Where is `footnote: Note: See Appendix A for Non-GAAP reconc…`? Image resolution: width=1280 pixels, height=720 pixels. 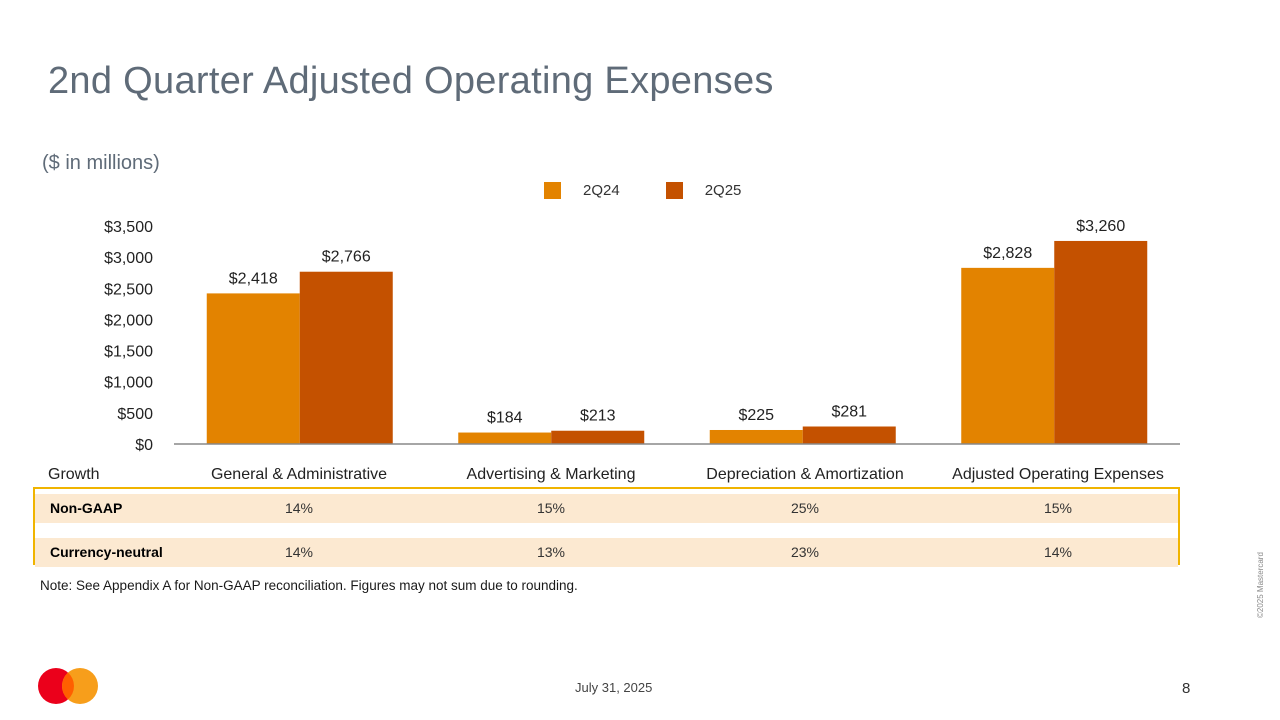
footnote: Note: See Appendix A for Non-GAAP reconc… is located at coordinates (309, 585).